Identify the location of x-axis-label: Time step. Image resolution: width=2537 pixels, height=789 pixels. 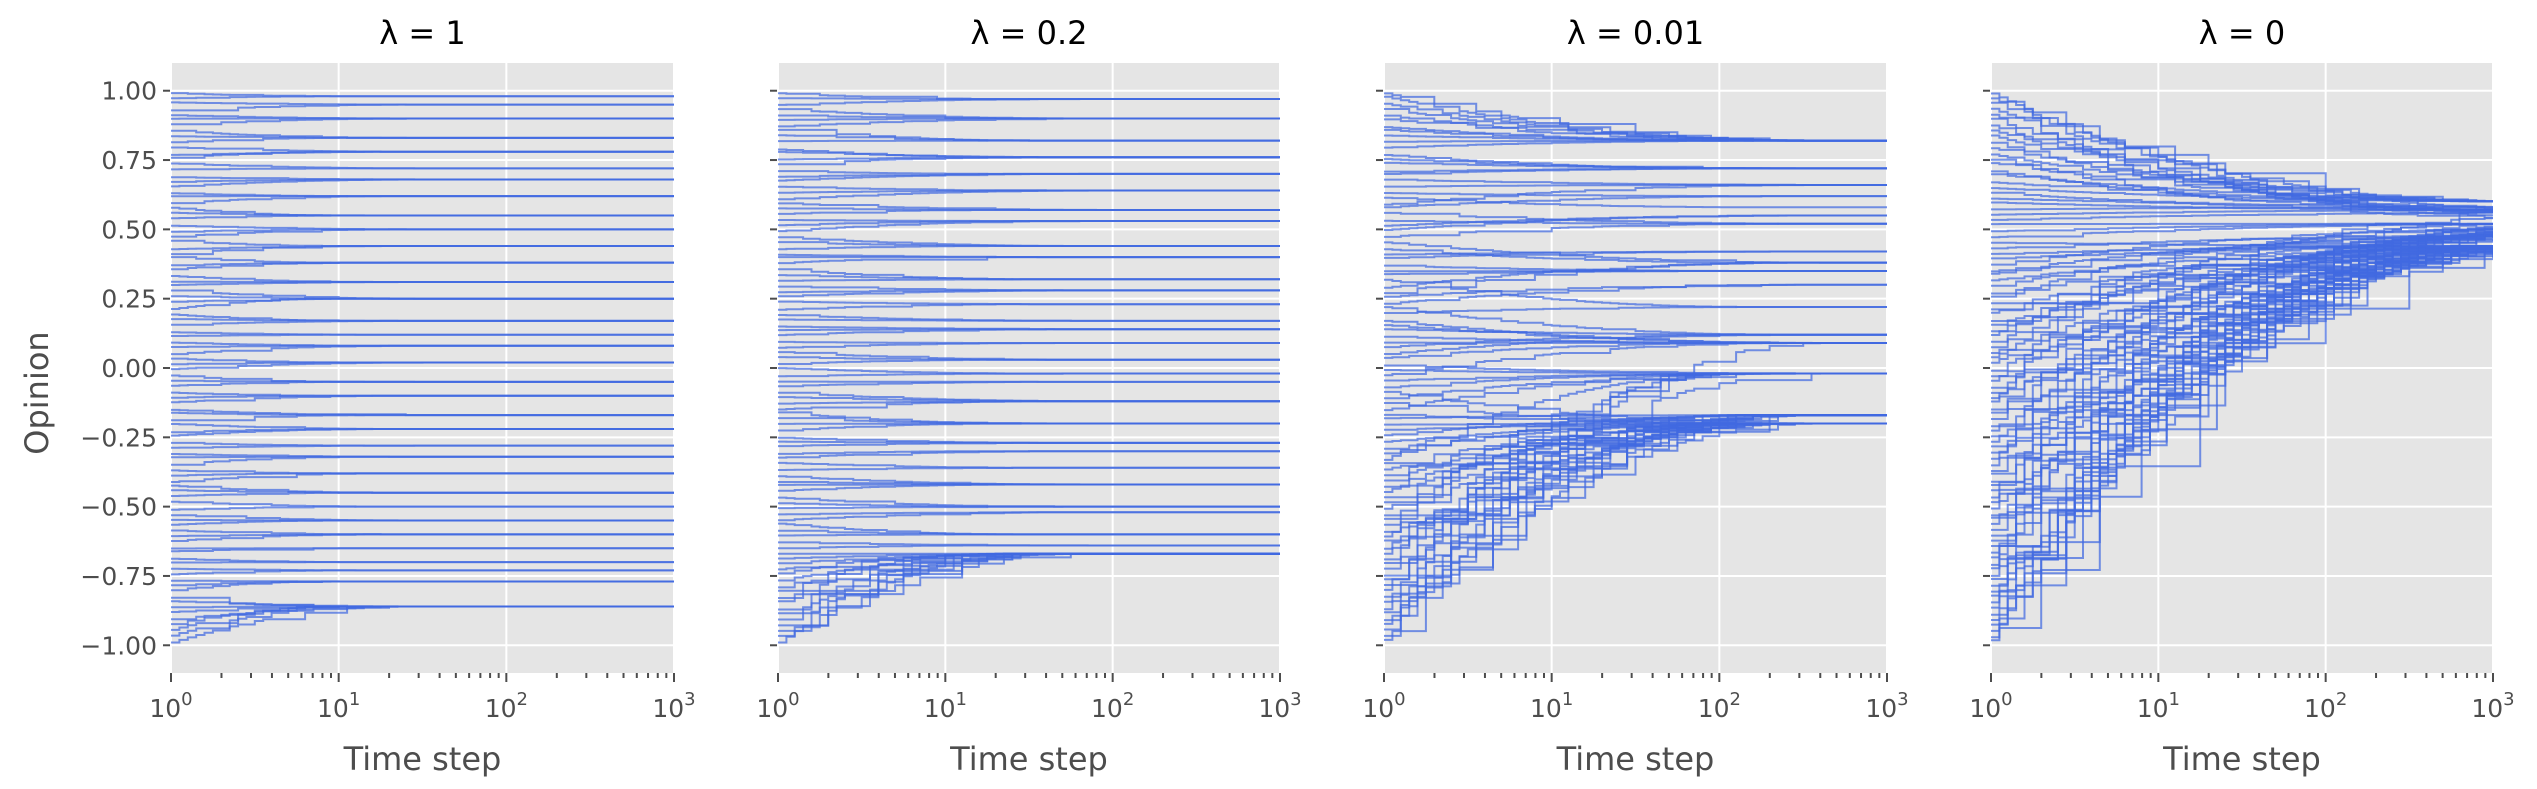
(422, 759).